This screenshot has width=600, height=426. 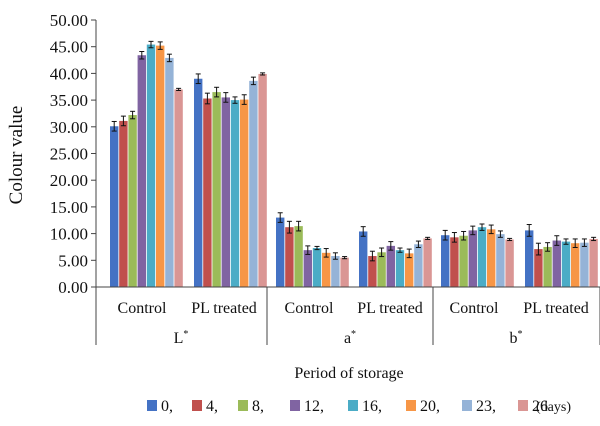 I want to click on legend: 0, 4, 8, 12, 16, 20, 23, 26(days), so click(x=359, y=406).